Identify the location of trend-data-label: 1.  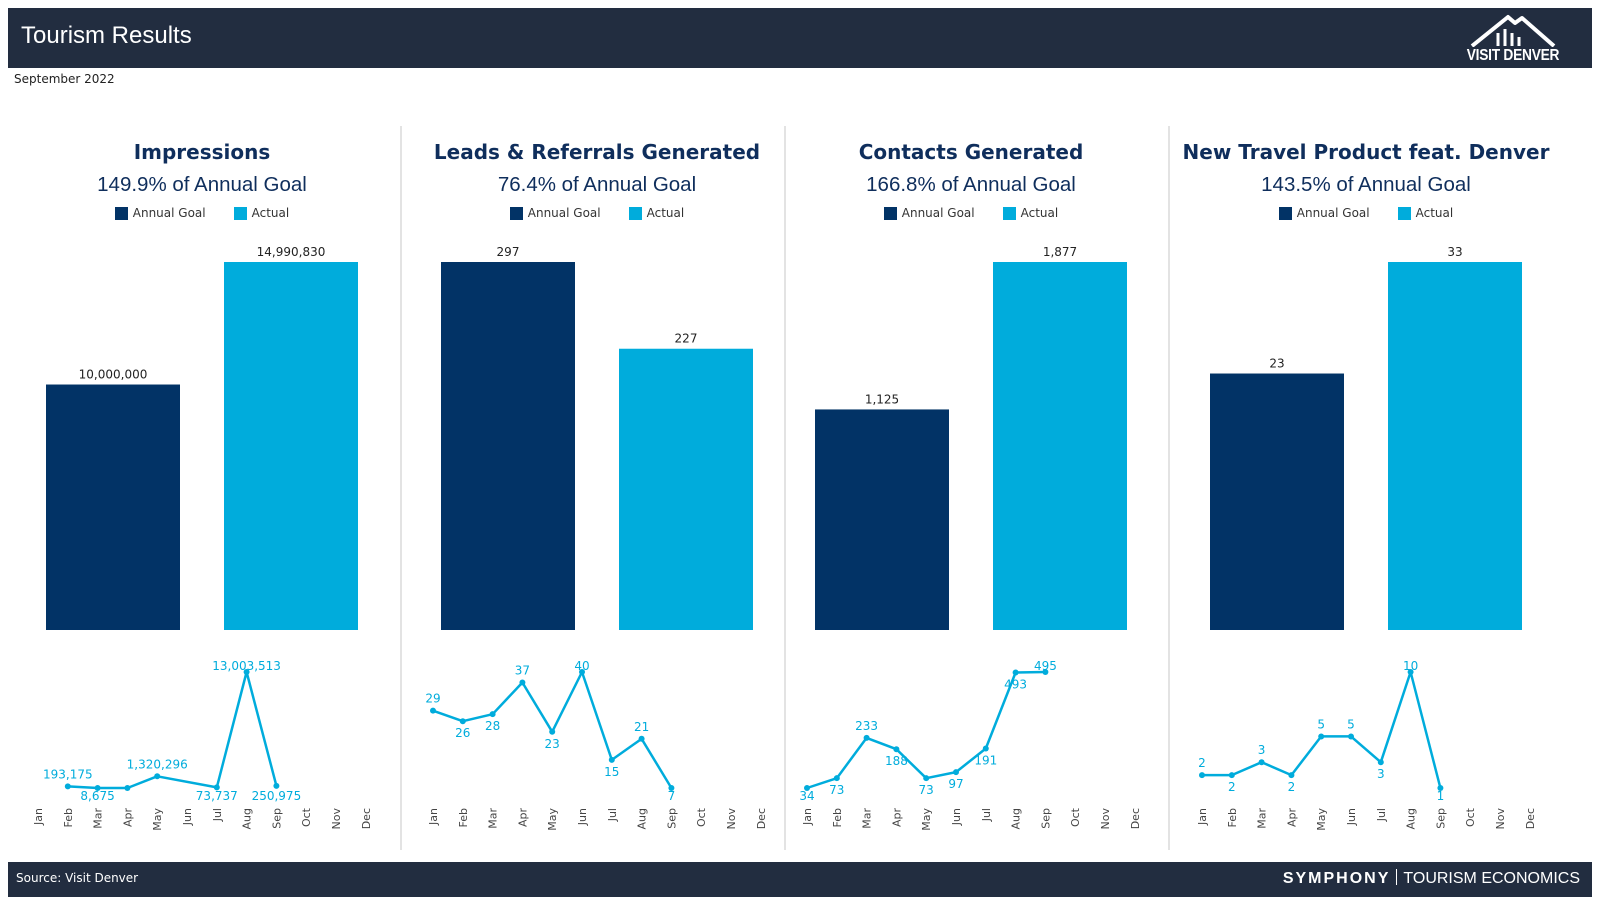
(1441, 796).